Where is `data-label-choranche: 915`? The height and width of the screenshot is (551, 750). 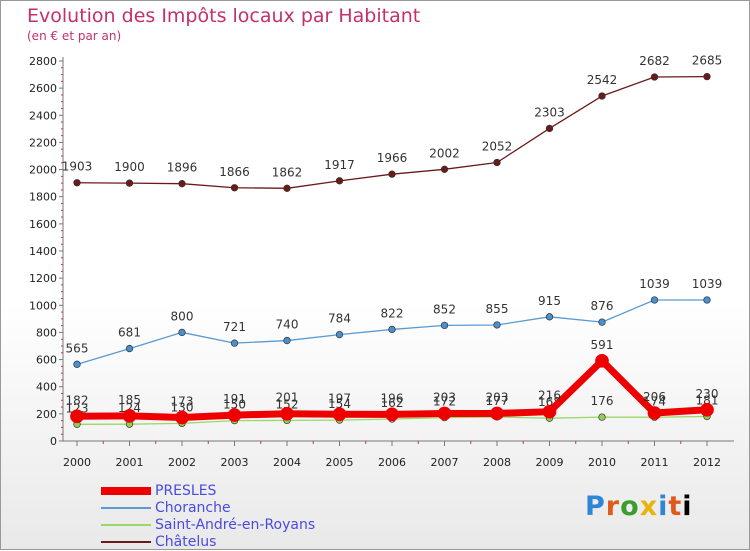 data-label-choranche: 915 is located at coordinates (549, 301).